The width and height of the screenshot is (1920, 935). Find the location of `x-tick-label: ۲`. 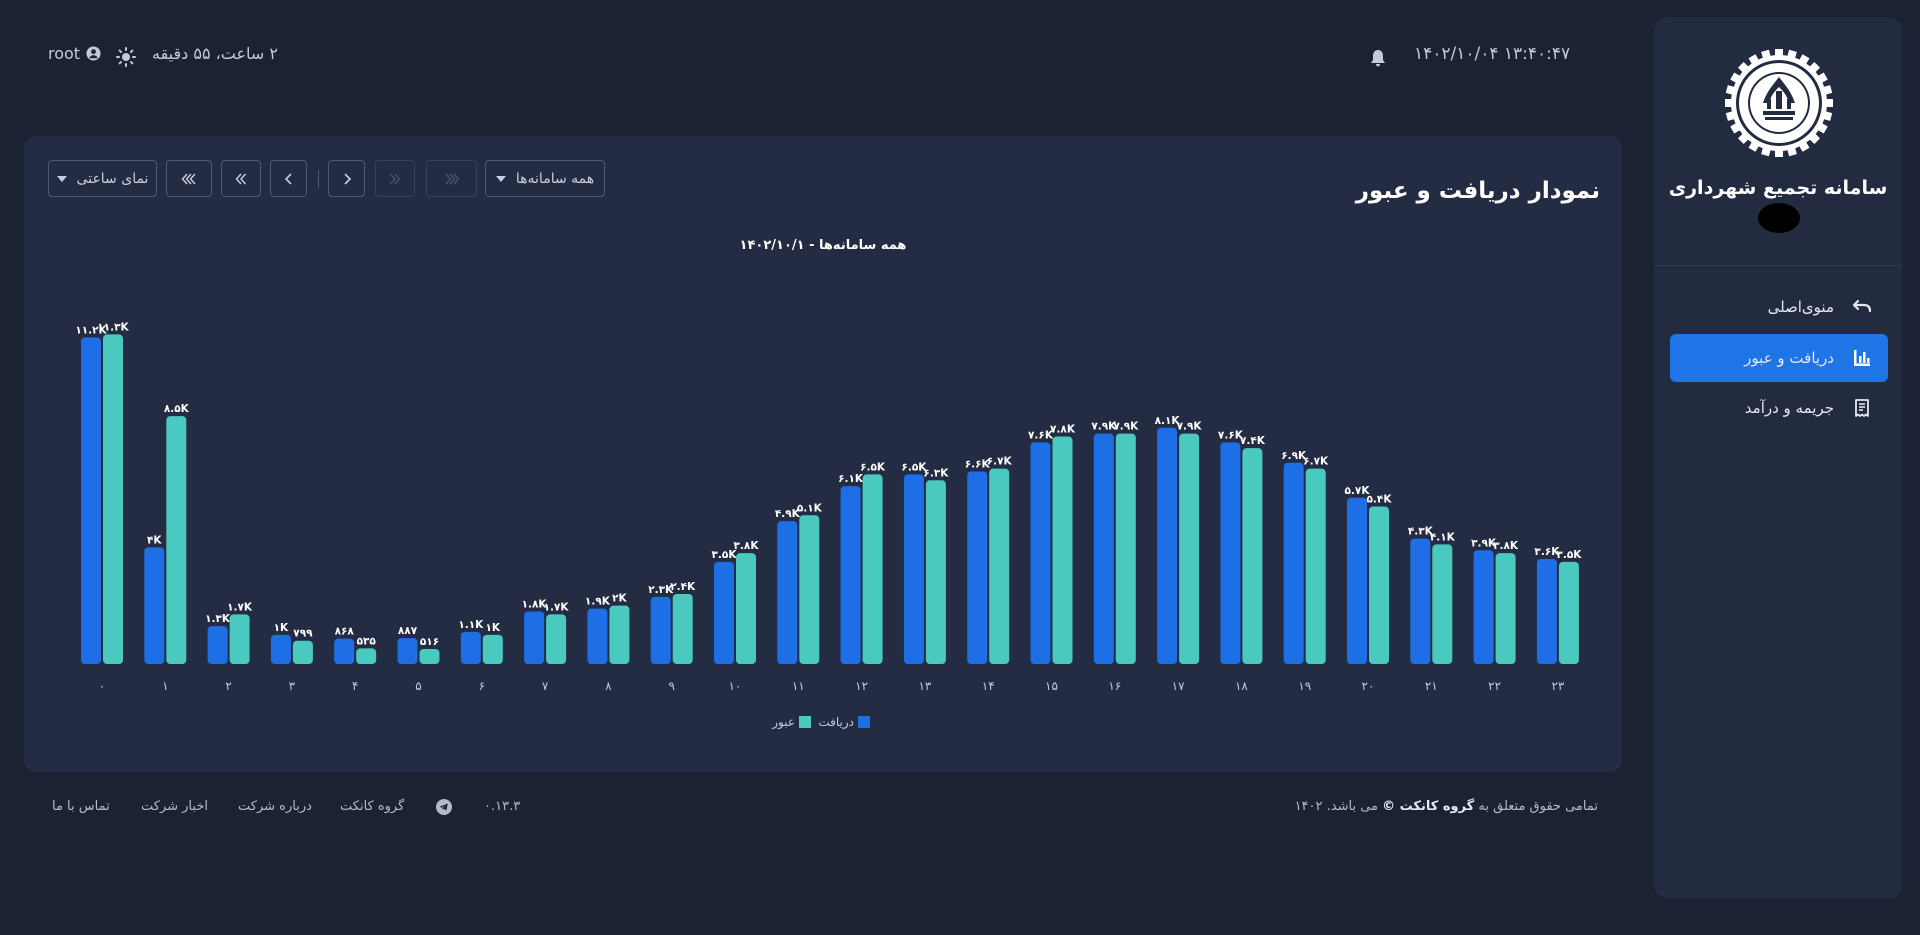

x-tick-label: ۲ is located at coordinates (228, 686).